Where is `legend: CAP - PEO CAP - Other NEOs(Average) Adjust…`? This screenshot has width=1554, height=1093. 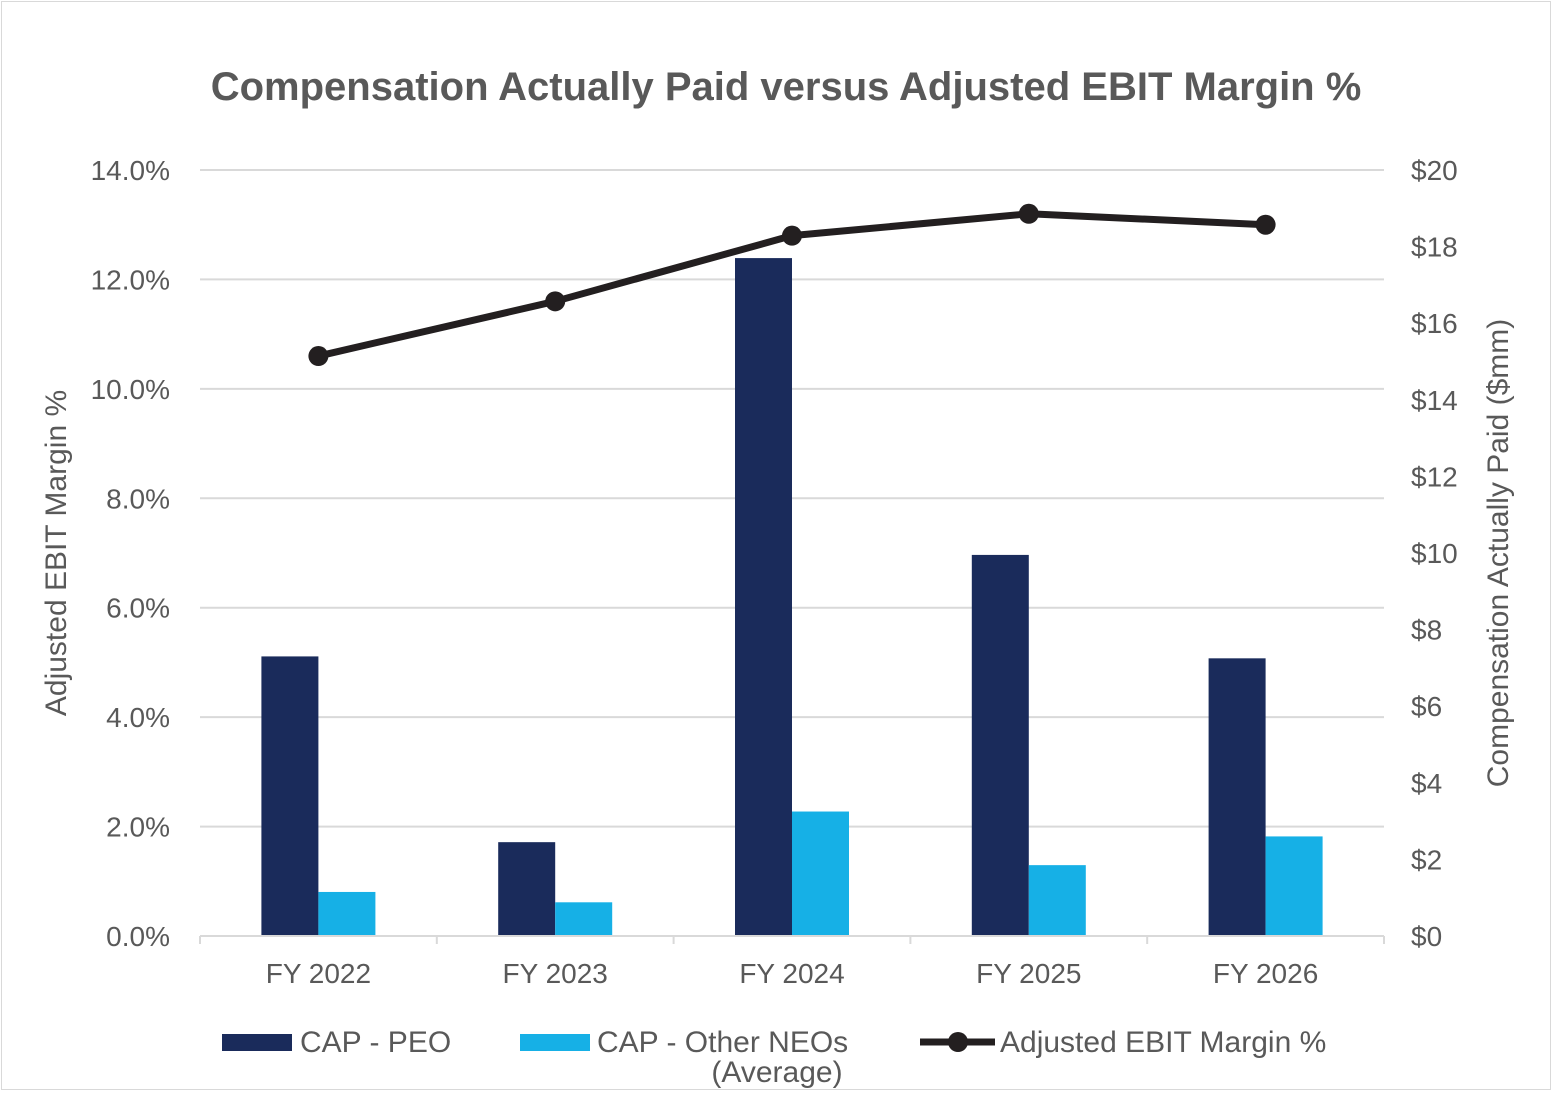
legend: CAP - PEO CAP - Other NEOs(Average) Adjust… is located at coordinates (774, 1057).